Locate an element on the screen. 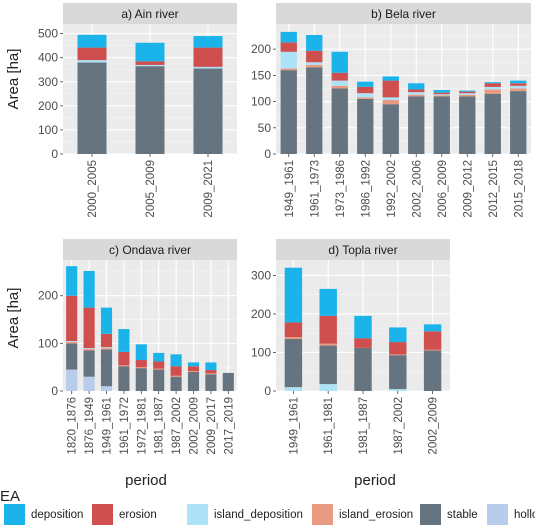 The height and width of the screenshot is (525, 535). x-tick-label: 1972_1981 is located at coordinates (142, 426).